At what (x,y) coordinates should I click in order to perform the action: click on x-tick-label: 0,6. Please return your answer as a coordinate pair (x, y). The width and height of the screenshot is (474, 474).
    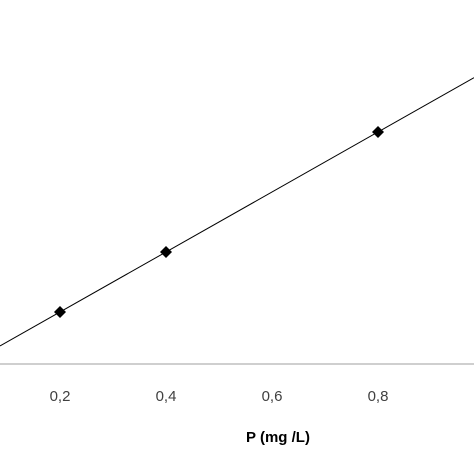
    Looking at the image, I should click on (272, 396).